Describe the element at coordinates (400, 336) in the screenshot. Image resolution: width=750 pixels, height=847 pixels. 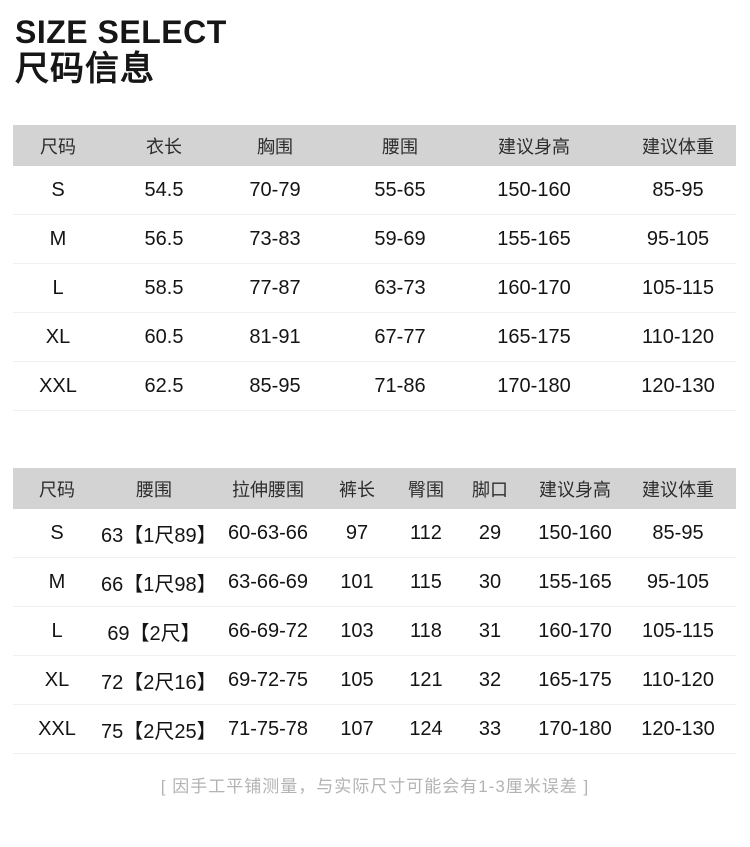
I see `cell-waist: 67-77` at that location.